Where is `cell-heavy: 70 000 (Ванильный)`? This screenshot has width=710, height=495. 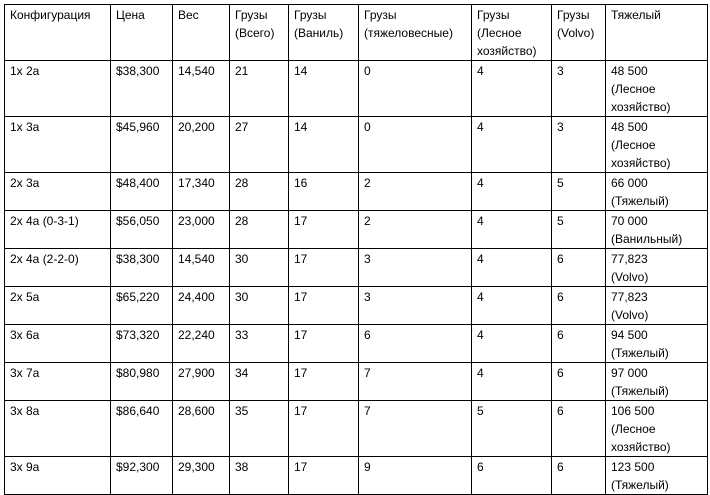
cell-heavy: 70 000 (Ванильный) is located at coordinates (656, 229).